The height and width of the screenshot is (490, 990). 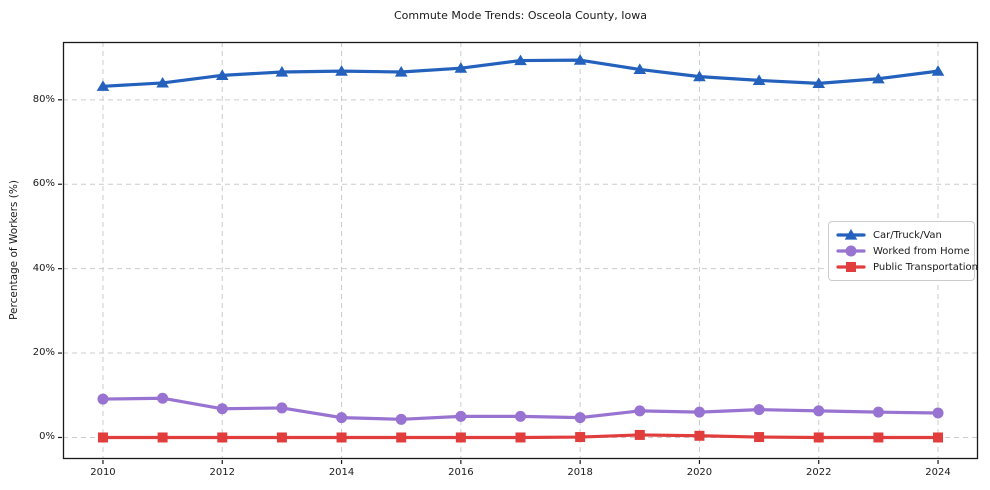 What do you see at coordinates (851, 251) in the screenshot?
I see `circle-legend-marker-icon` at bounding box center [851, 251].